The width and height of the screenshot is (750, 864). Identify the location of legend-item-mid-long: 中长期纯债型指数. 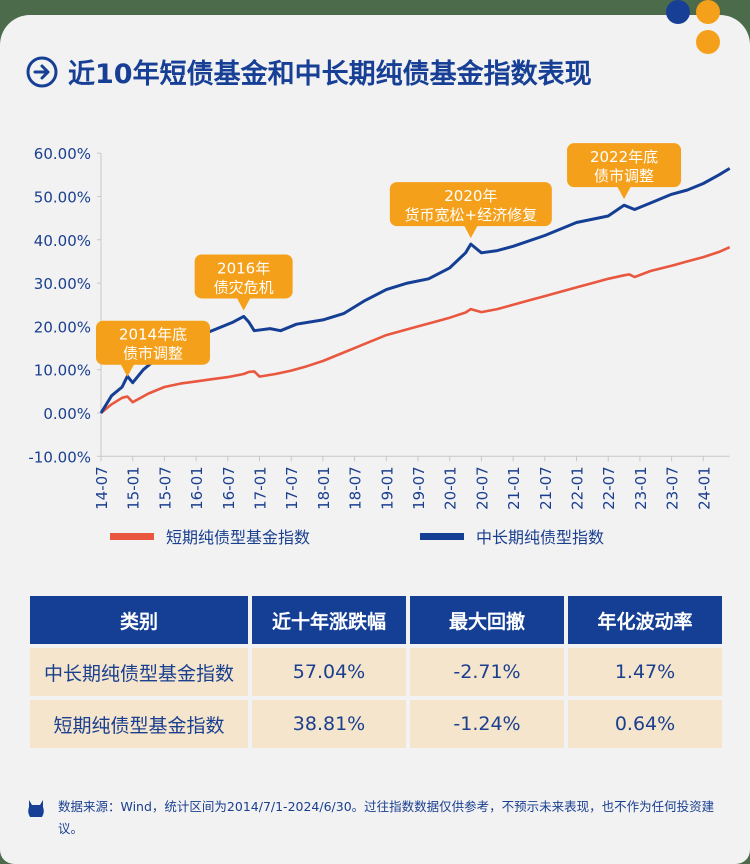
(512, 536).